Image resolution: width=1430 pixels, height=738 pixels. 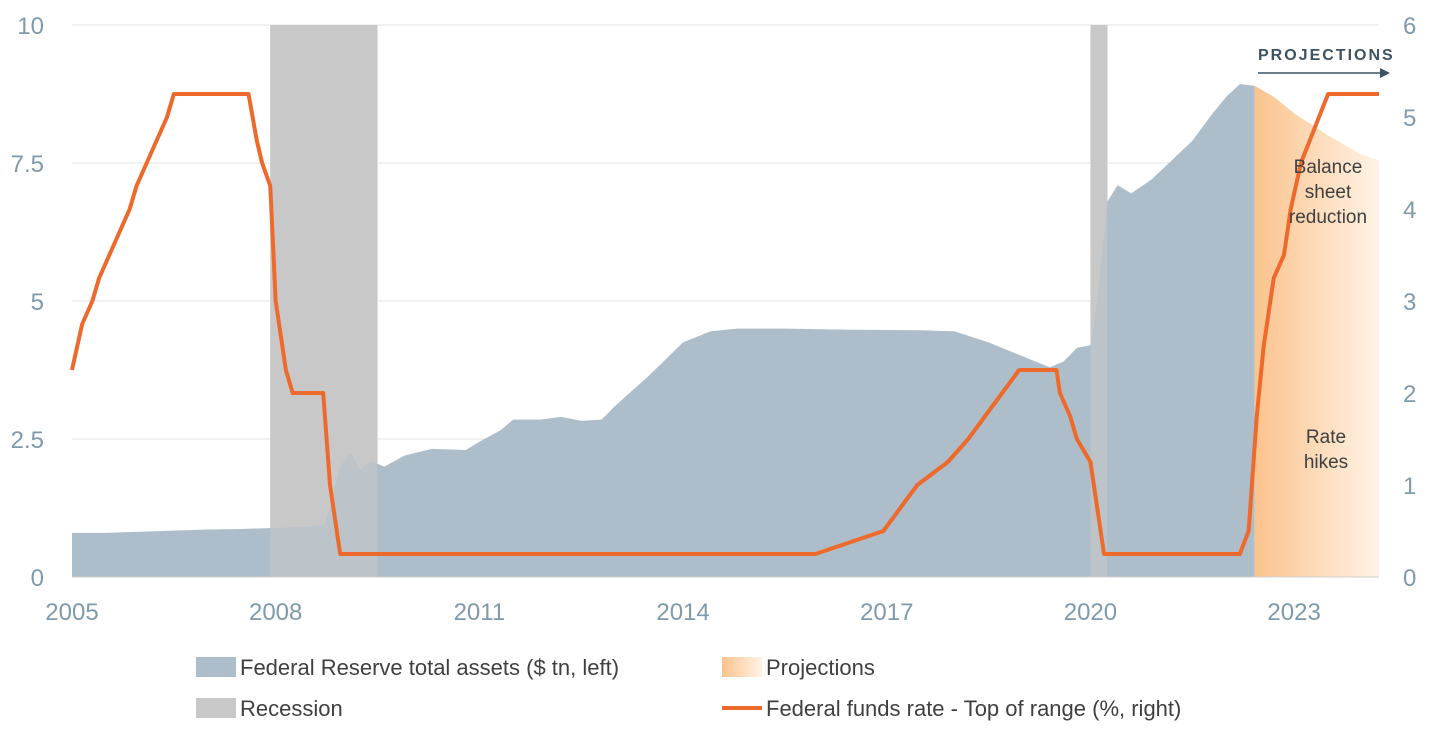 What do you see at coordinates (27, 164) in the screenshot?
I see `left-tick-label: 7.5` at bounding box center [27, 164].